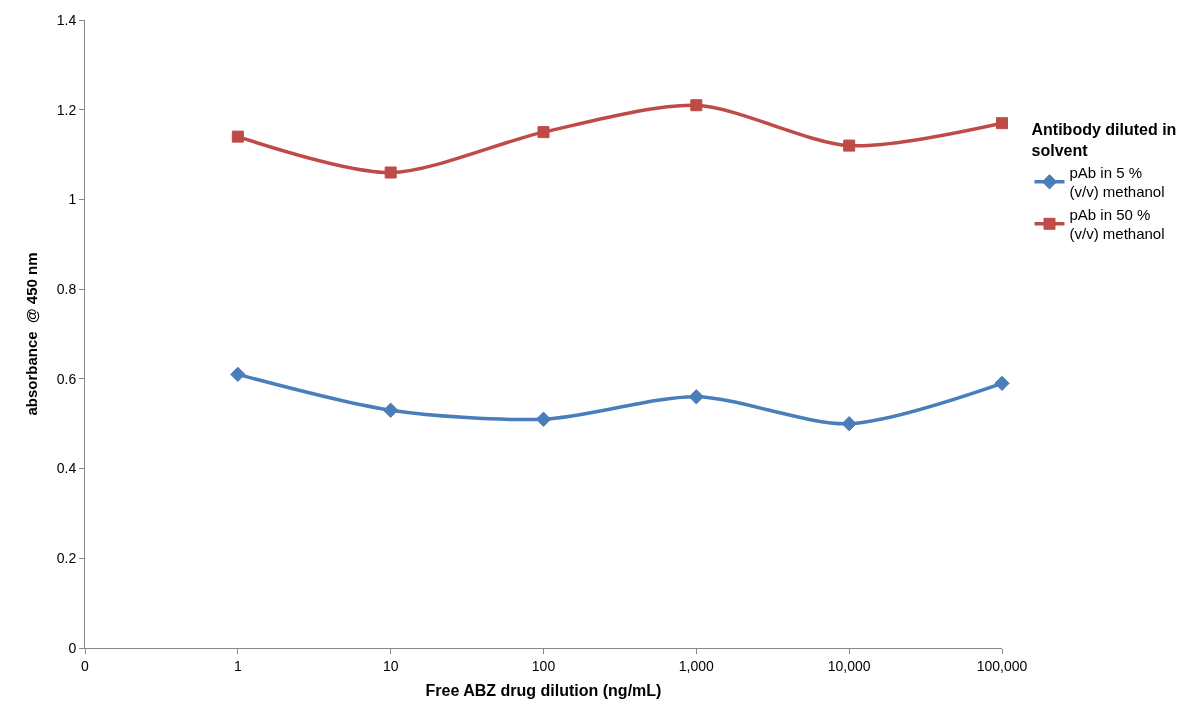  I want to click on legend-title: Antibody diluted in solvent, so click(1104, 140).